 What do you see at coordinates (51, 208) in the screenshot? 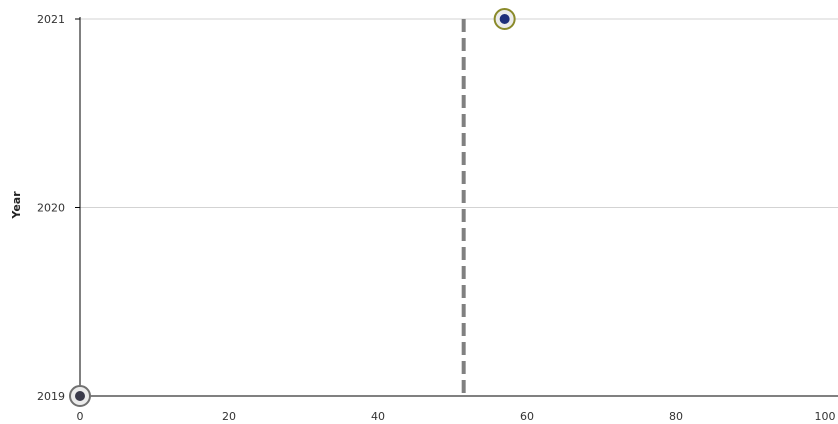
I see `y-tick-label: 2020` at bounding box center [51, 208].